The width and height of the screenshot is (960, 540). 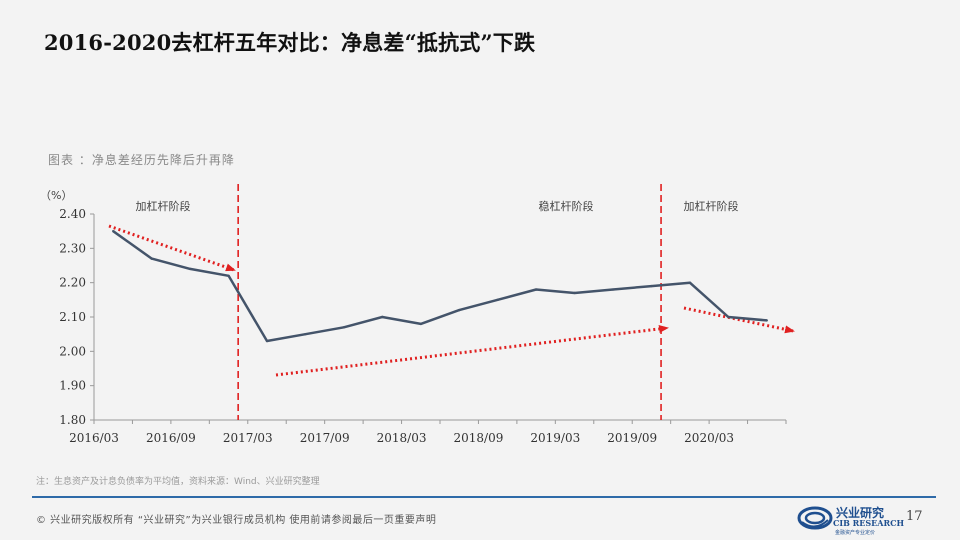 What do you see at coordinates (72, 248) in the screenshot?
I see `y-tick-label: 2.30` at bounding box center [72, 248].